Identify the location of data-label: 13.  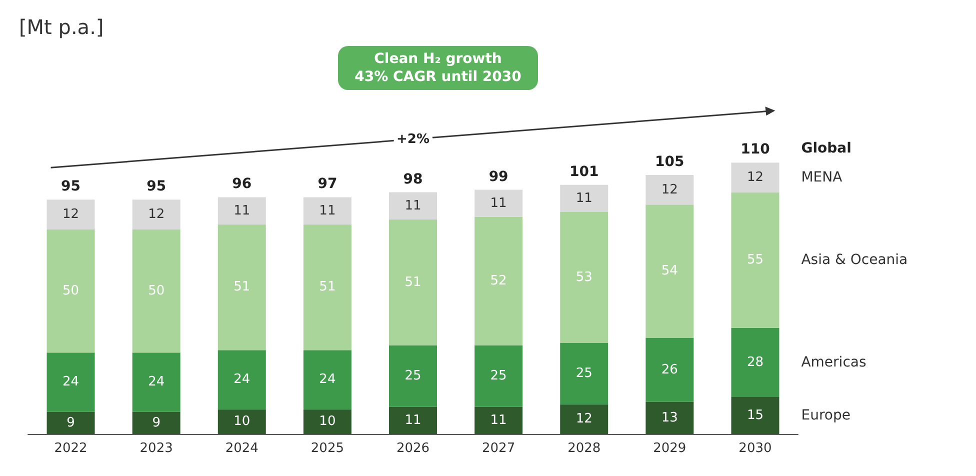
(669, 418).